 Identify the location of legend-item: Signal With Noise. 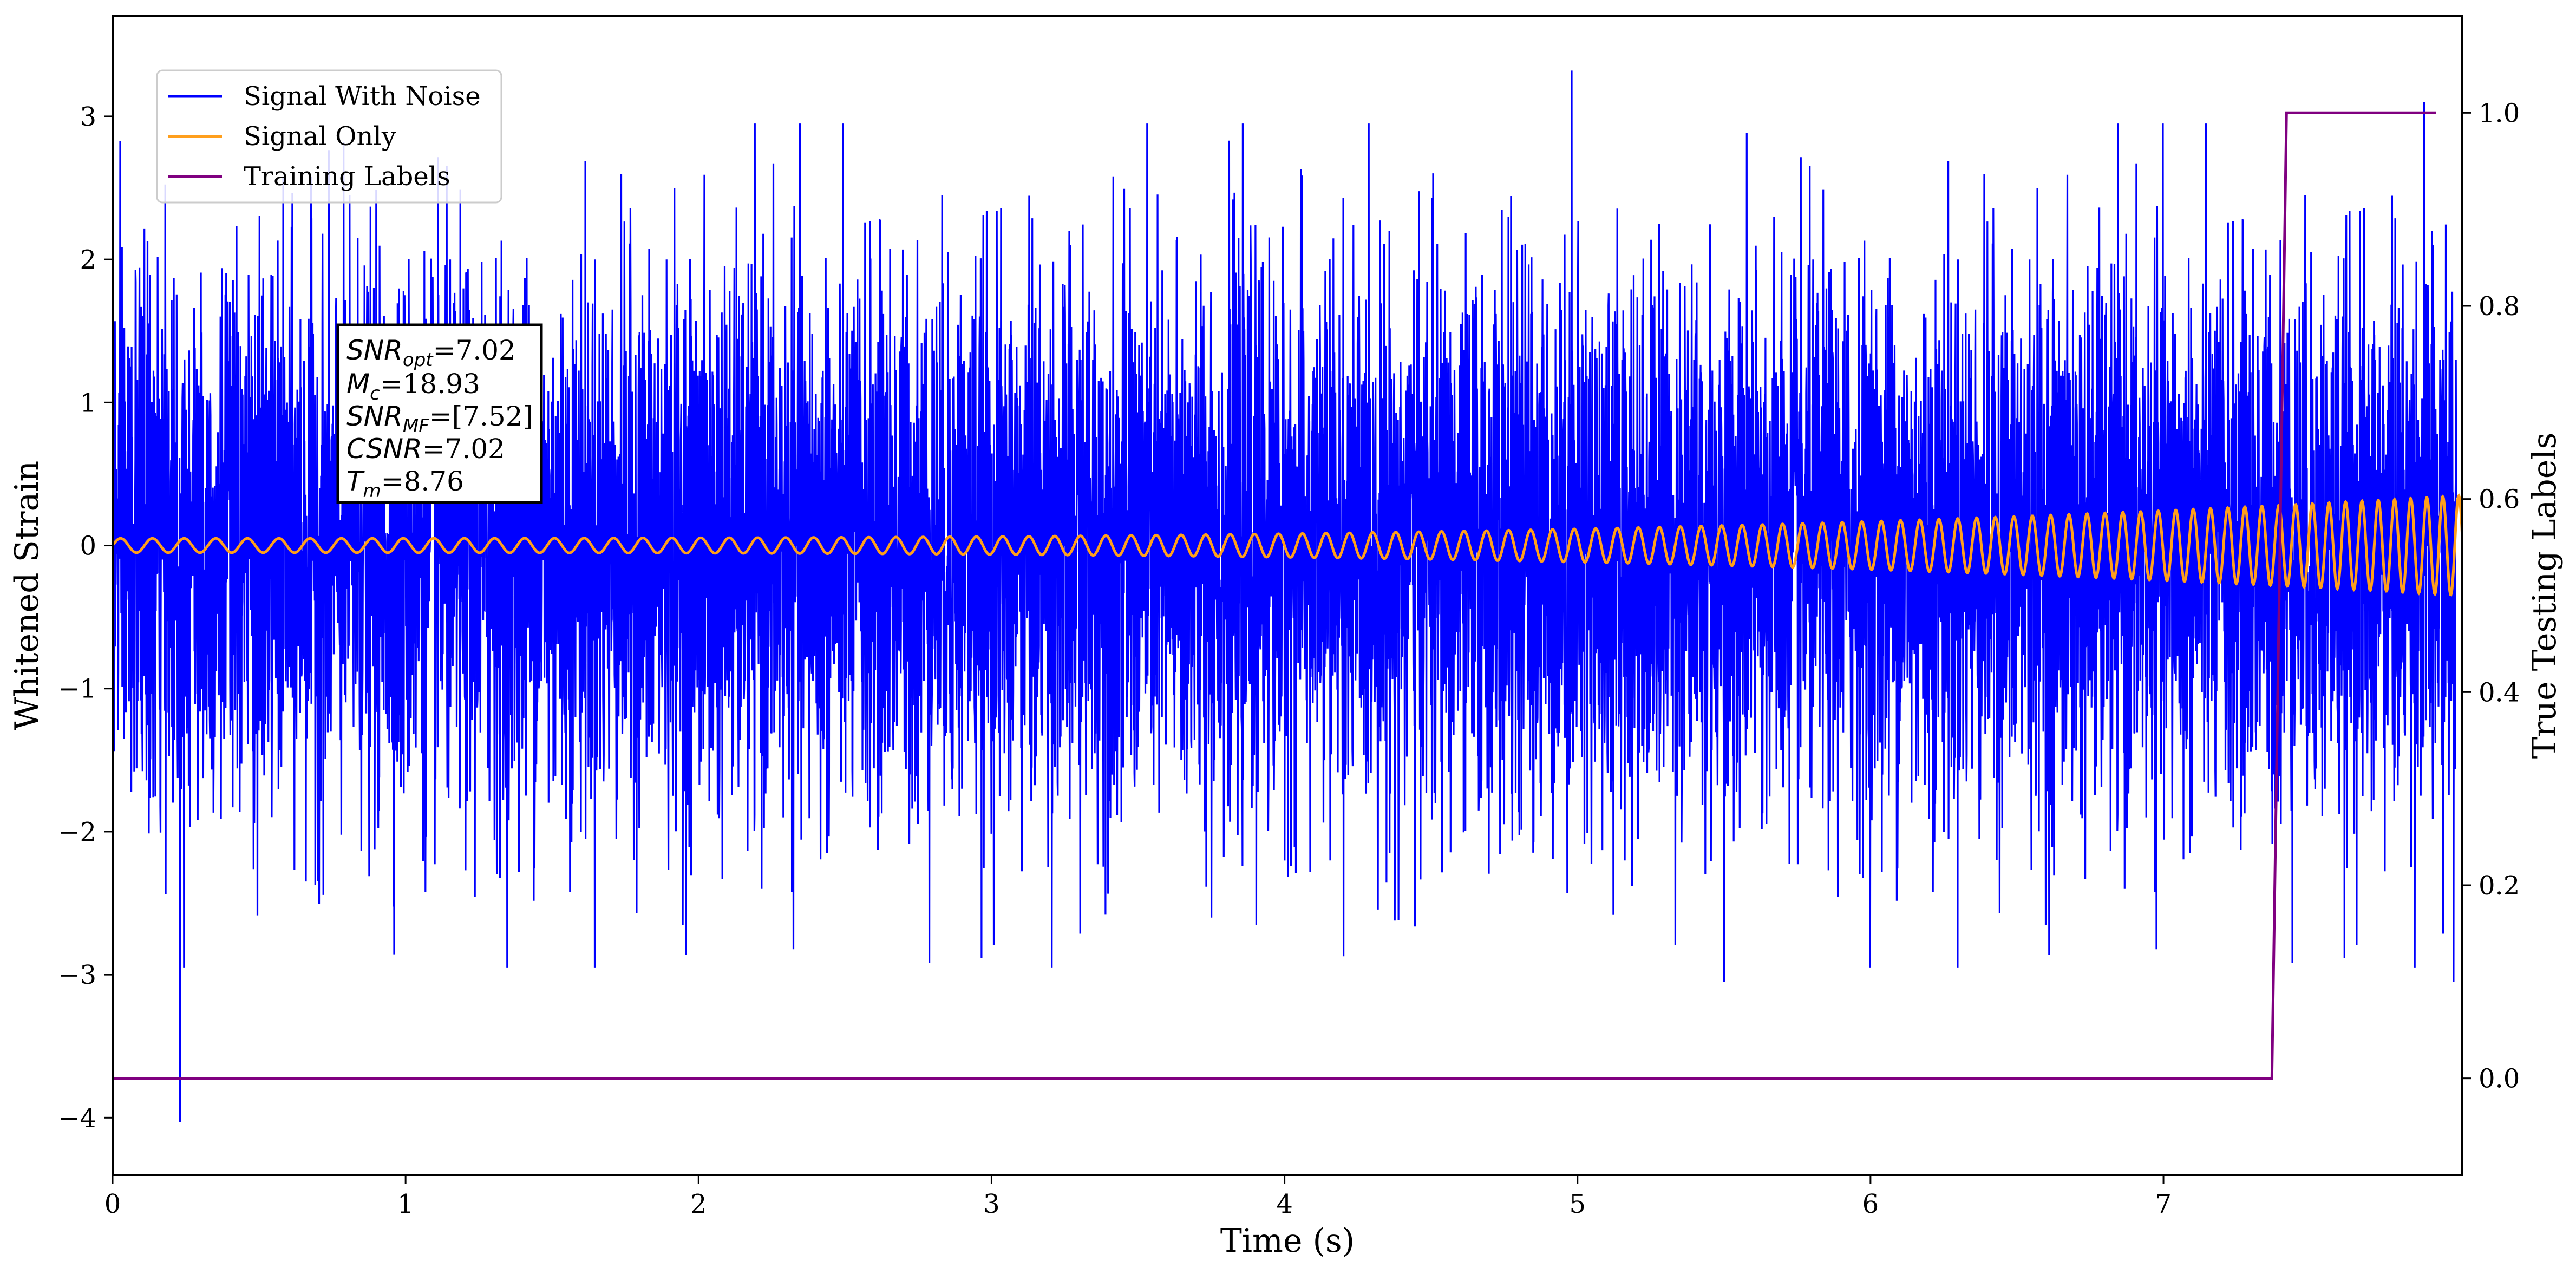
(324, 96).